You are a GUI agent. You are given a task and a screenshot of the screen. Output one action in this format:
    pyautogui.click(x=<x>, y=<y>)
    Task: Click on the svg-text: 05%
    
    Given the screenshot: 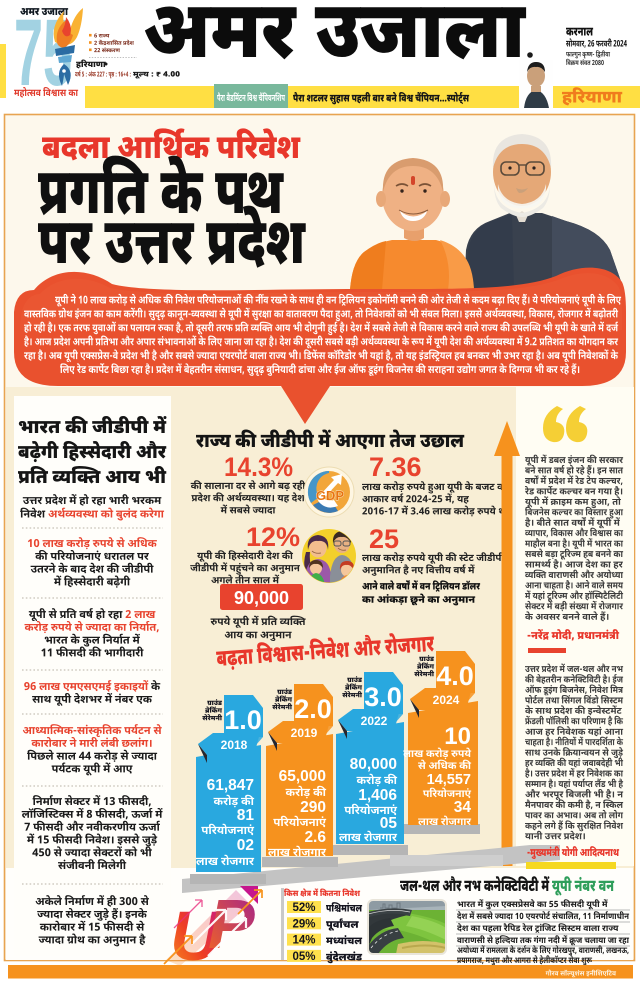 What is the action you would take?
    pyautogui.click(x=303, y=957)
    